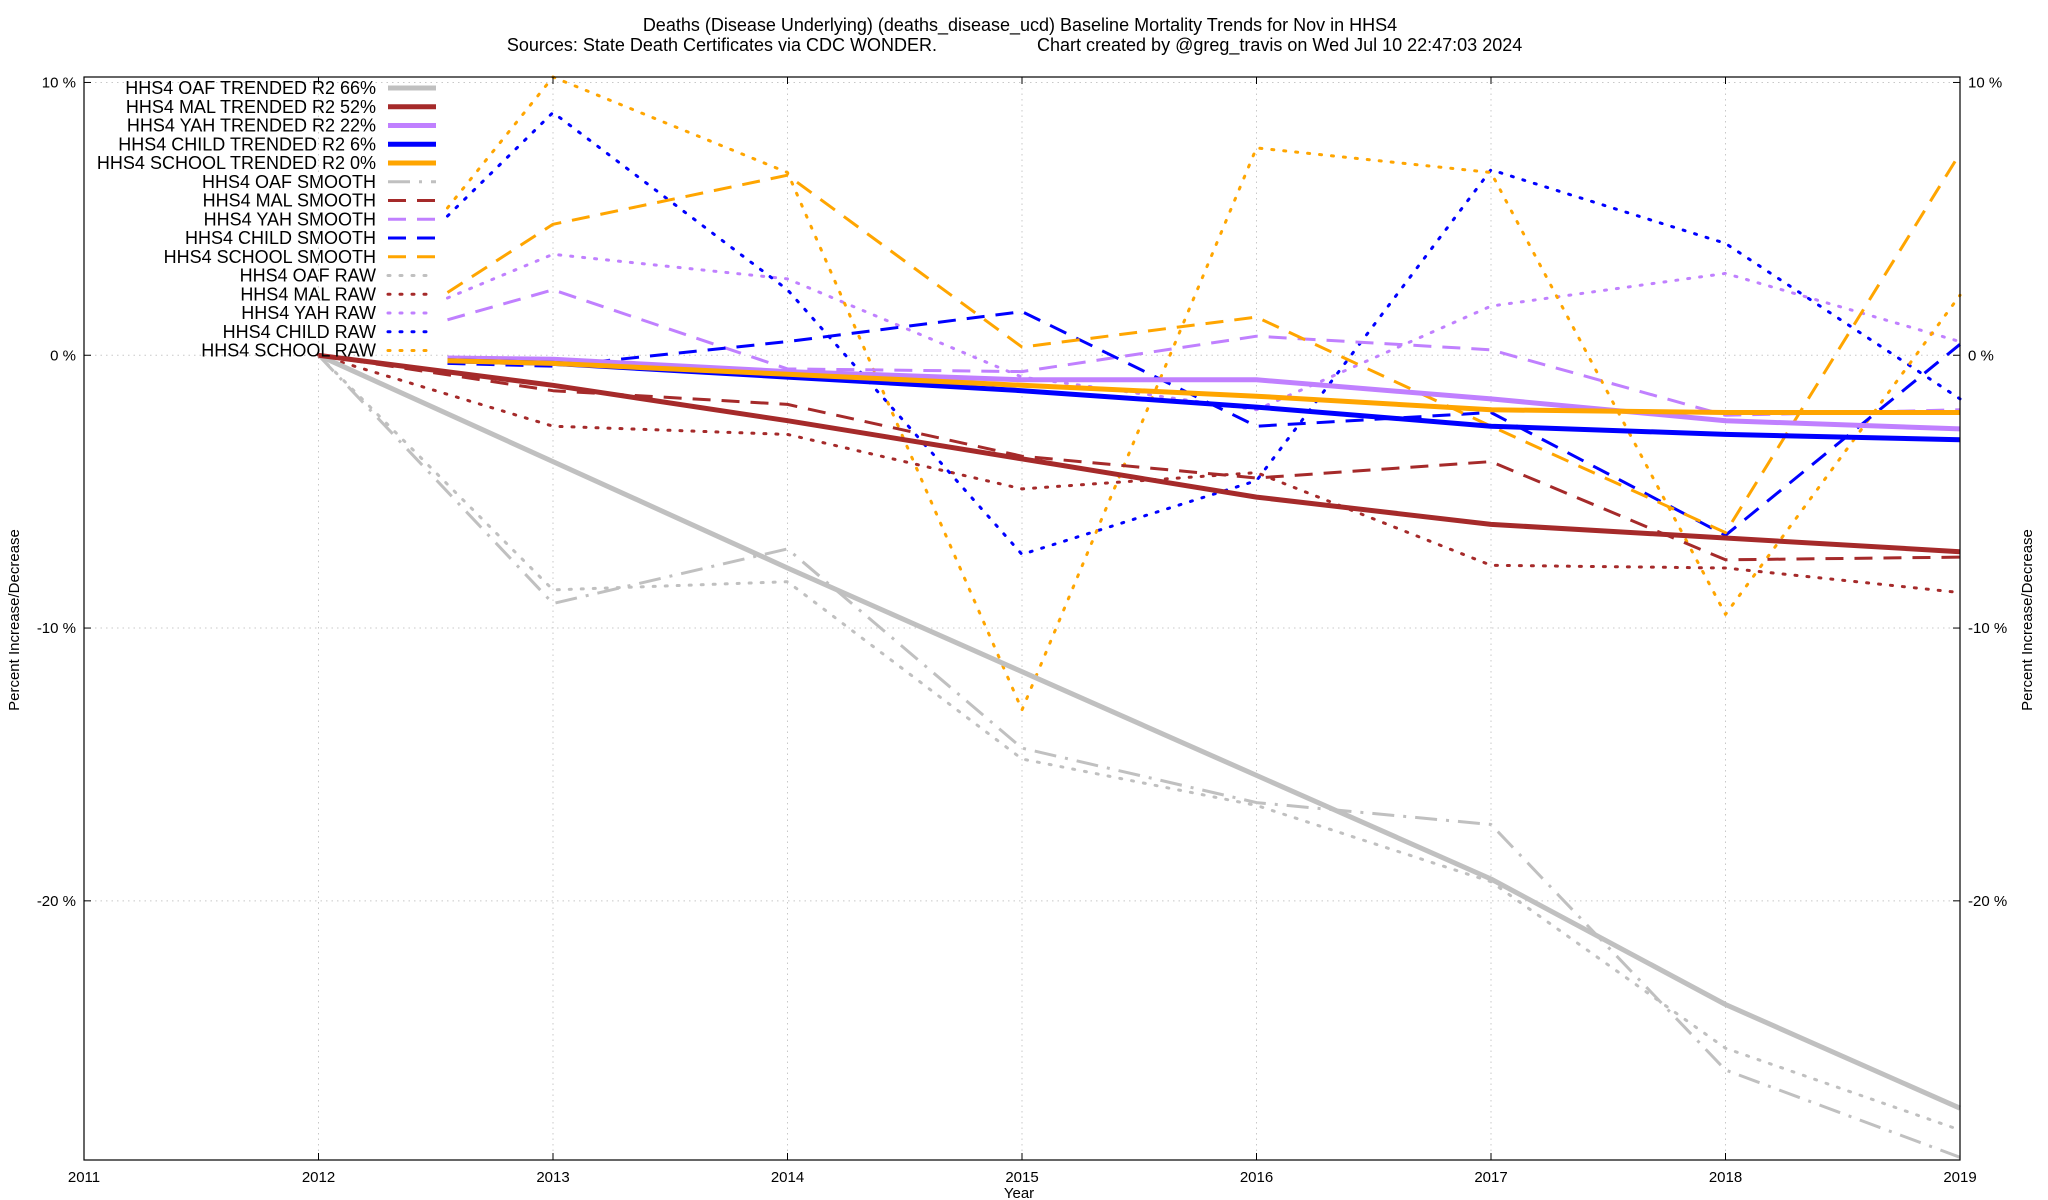  What do you see at coordinates (1981, 355) in the screenshot?
I see `y-tick-label-right: 0 %` at bounding box center [1981, 355].